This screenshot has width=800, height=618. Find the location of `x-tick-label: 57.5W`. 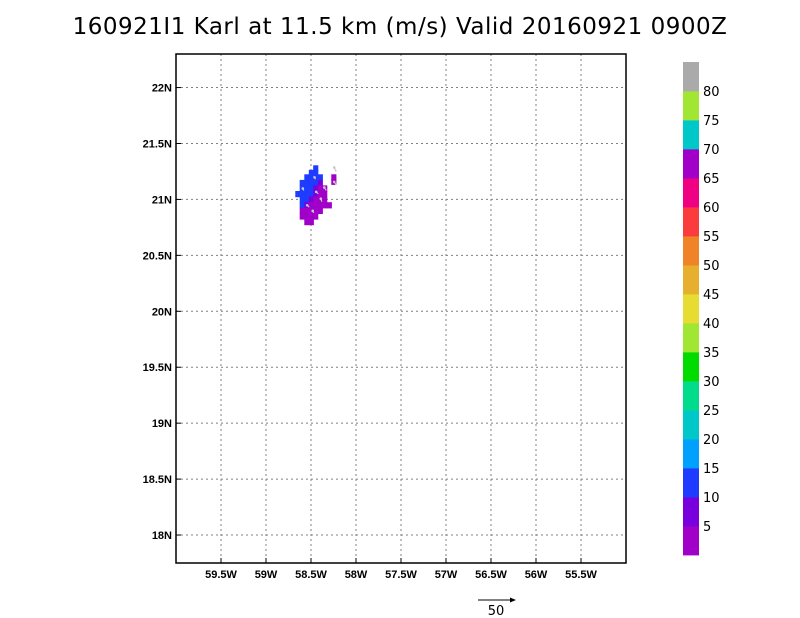

x-tick-label: 57.5W is located at coordinates (401, 575).